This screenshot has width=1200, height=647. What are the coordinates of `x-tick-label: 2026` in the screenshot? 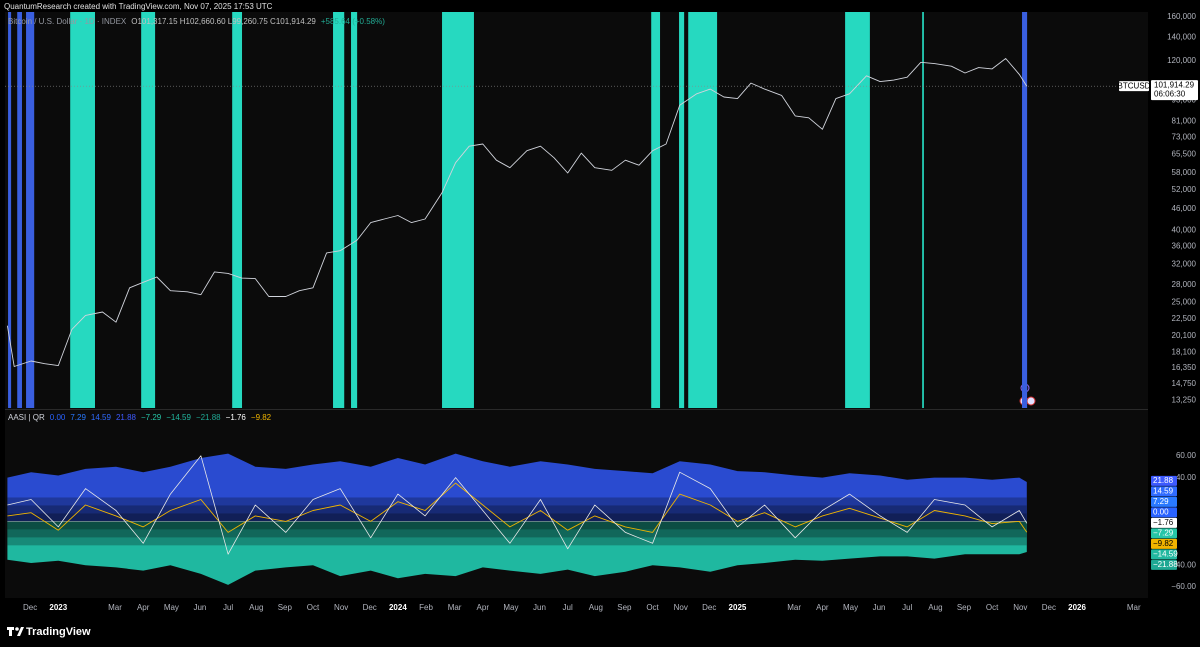 It's located at (1077, 607).